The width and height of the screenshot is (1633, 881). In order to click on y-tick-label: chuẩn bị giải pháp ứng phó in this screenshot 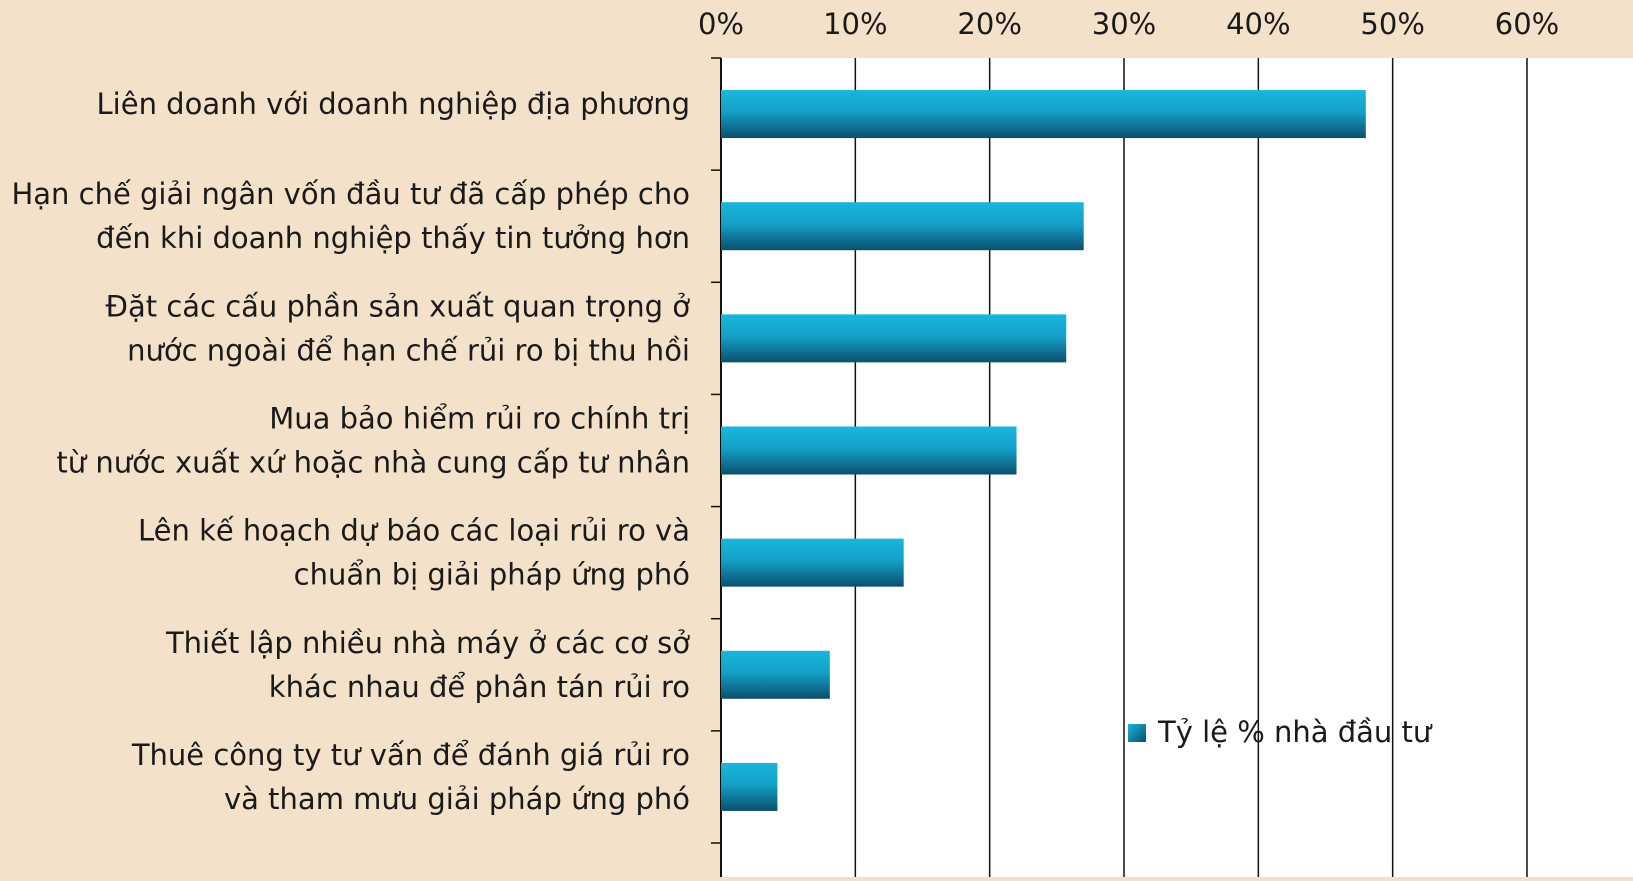, I will do `click(492, 575)`.